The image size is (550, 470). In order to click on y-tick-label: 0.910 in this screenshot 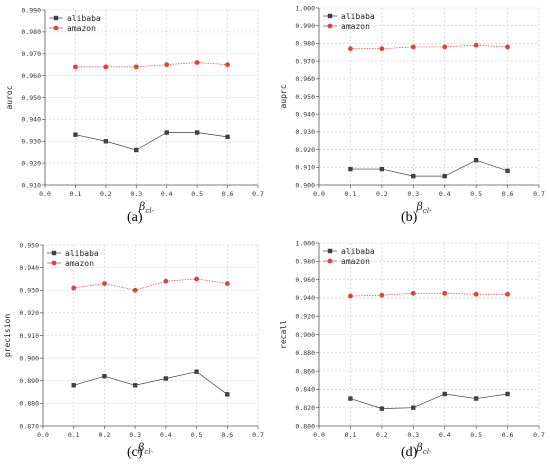, I will do `click(305, 168)`.